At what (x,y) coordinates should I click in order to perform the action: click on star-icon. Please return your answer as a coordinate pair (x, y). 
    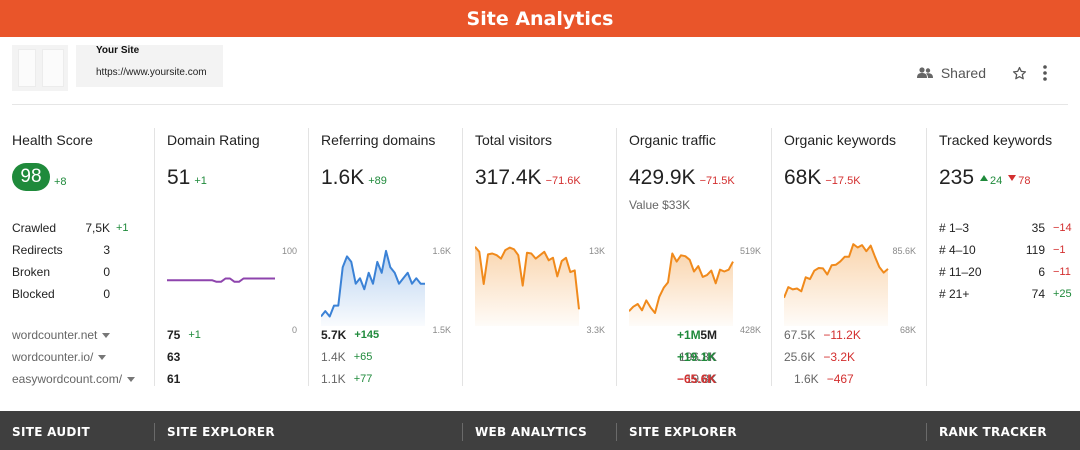
    Looking at the image, I should click on (1019, 72).